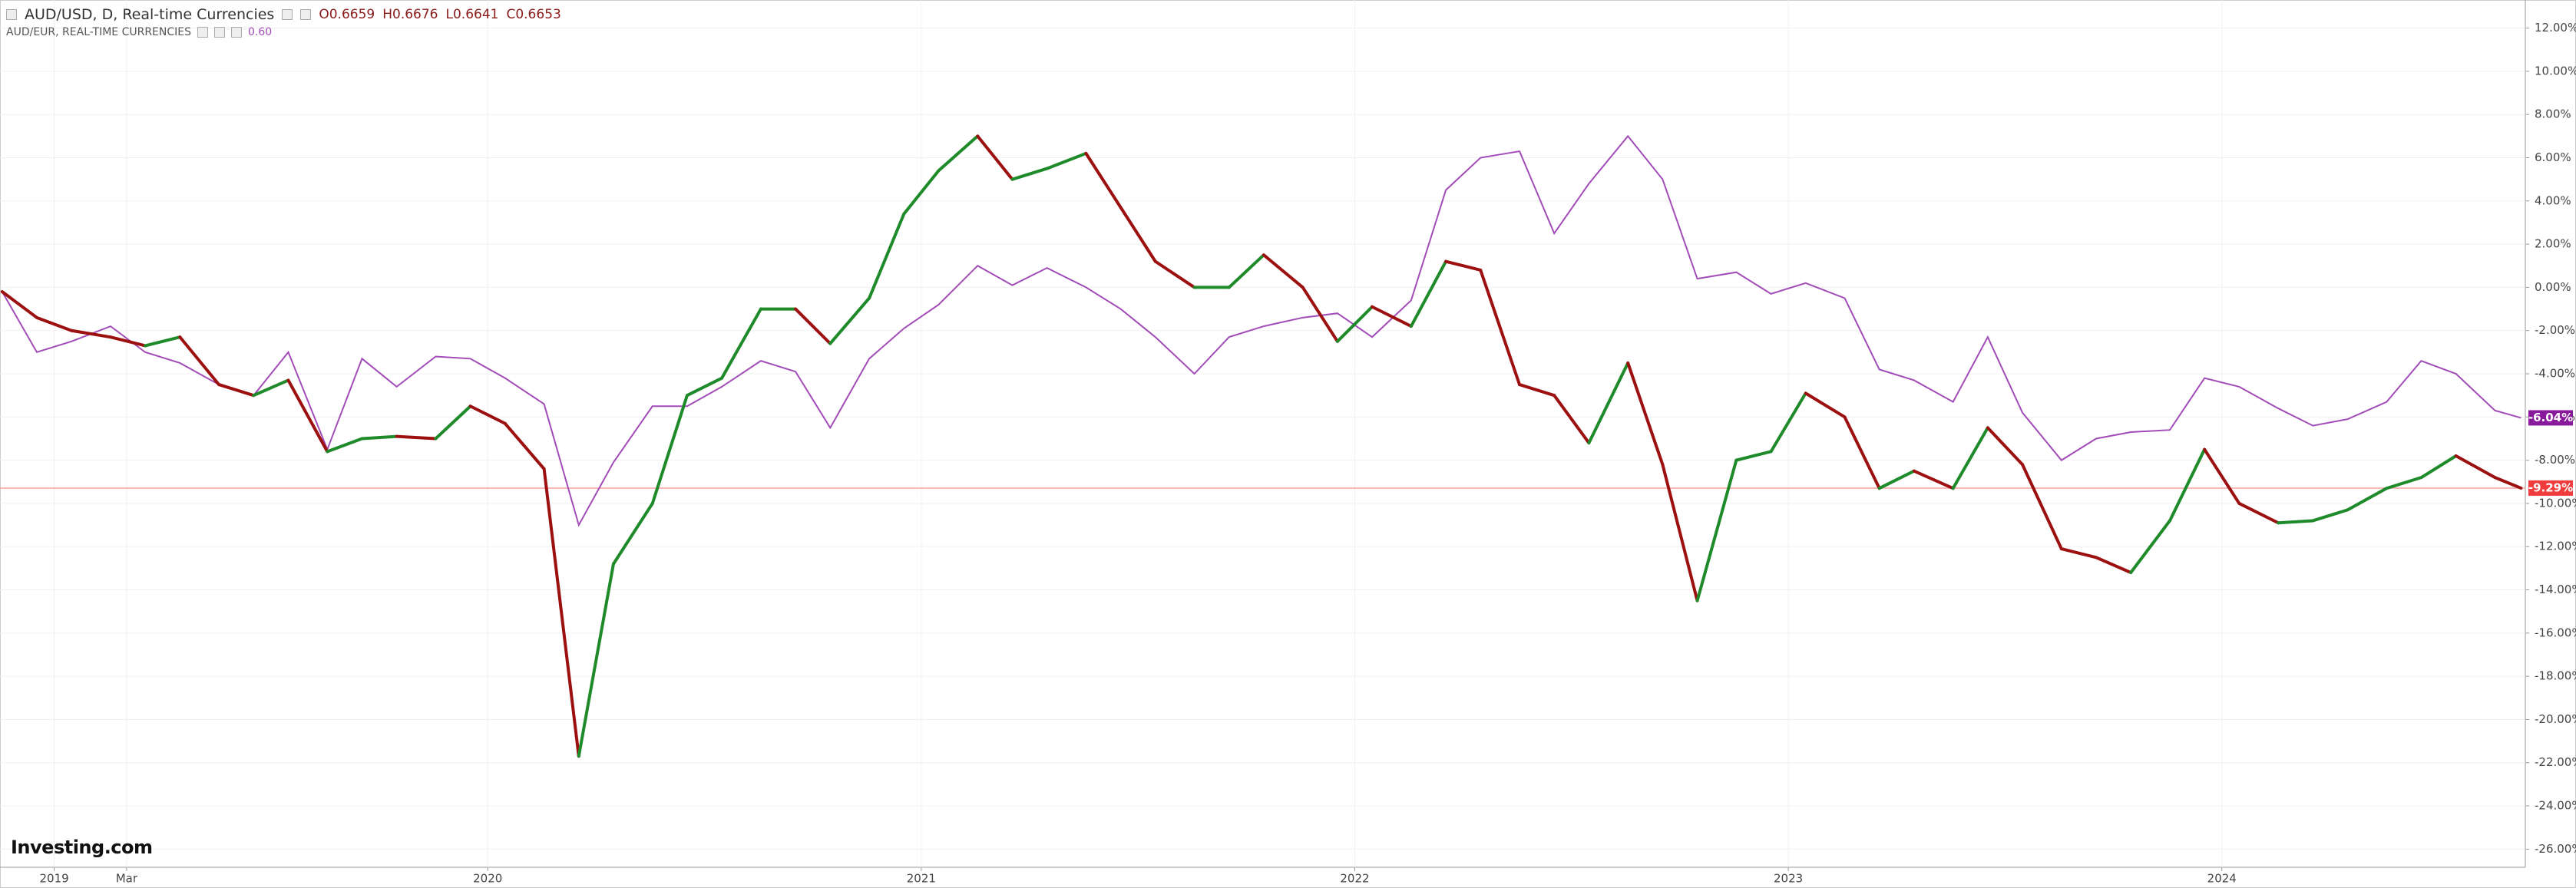  What do you see at coordinates (921, 879) in the screenshot?
I see `x-tick-label: 2021` at bounding box center [921, 879].